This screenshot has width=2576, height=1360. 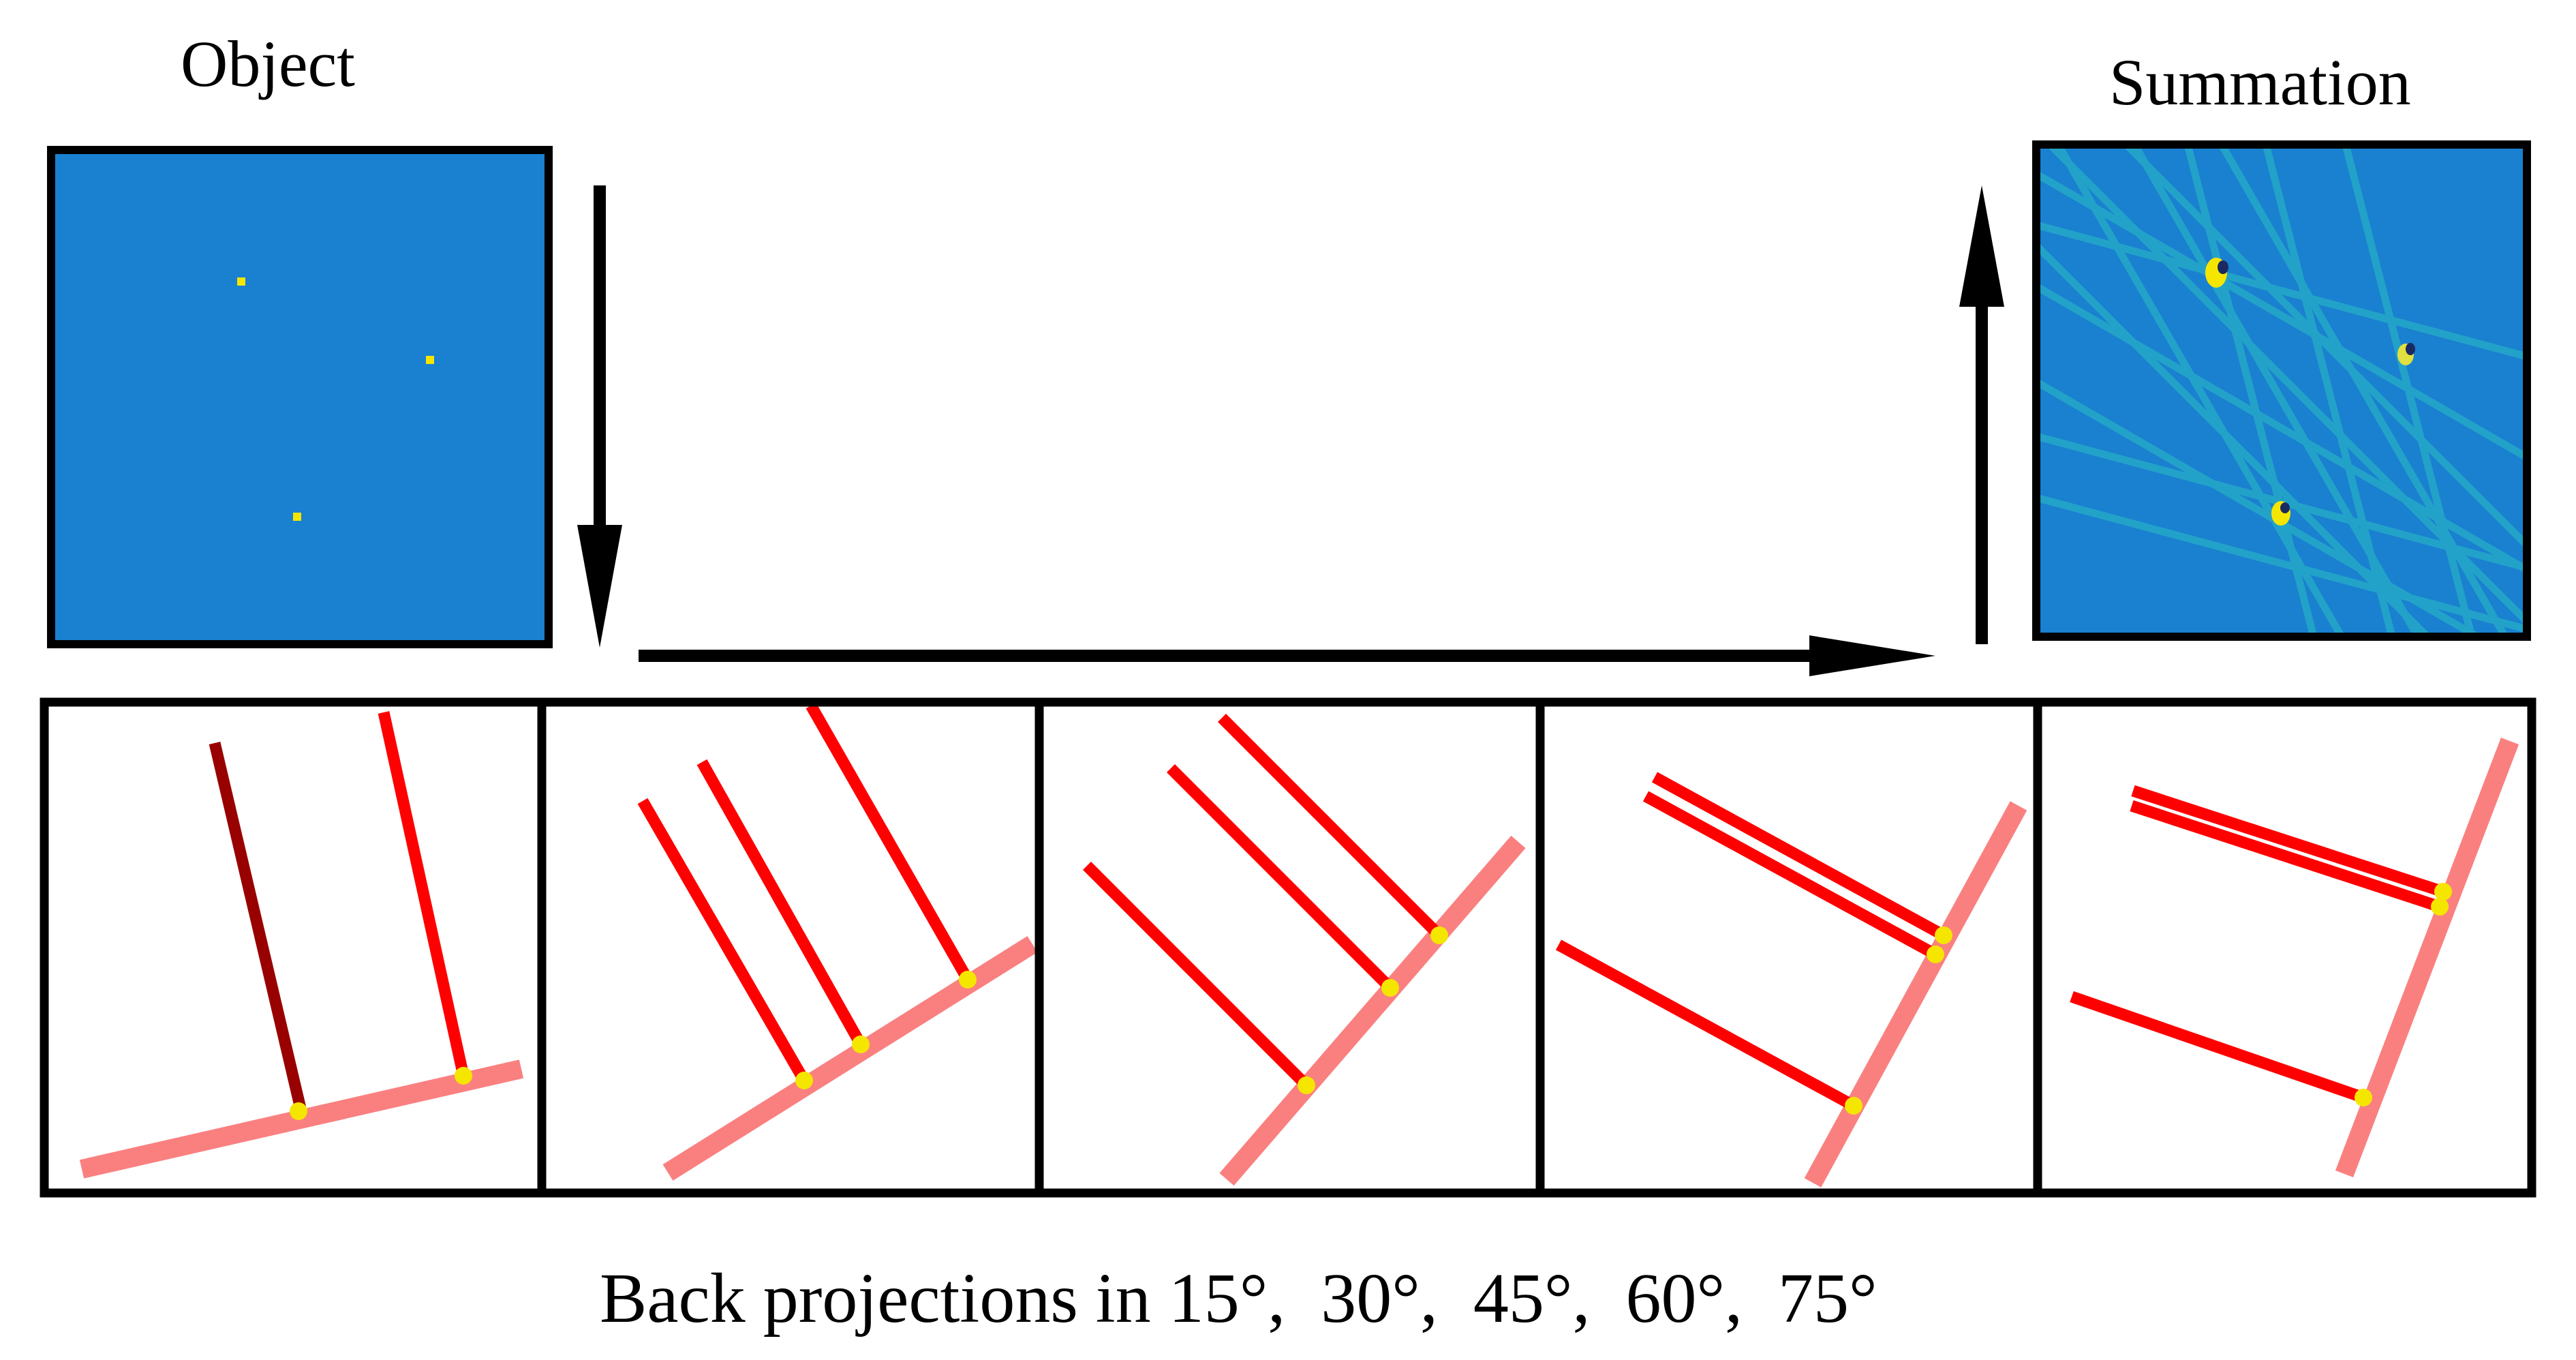 I want to click on summation-panel, so click(x=2281, y=390).